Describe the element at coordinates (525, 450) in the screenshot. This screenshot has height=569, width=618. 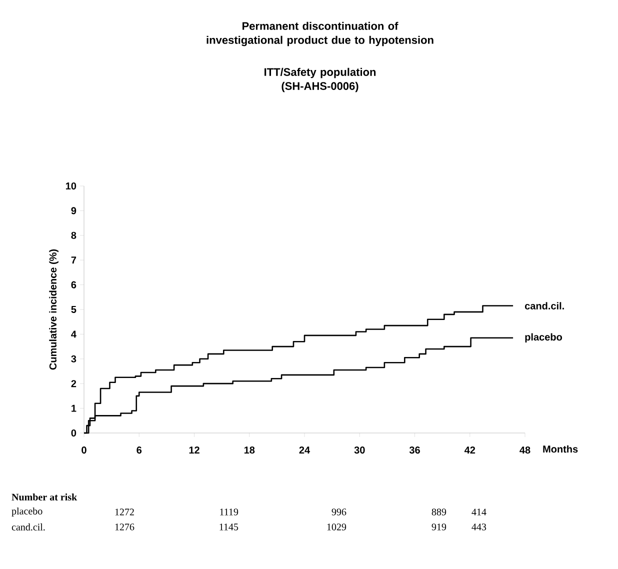
I see `x-tick-label: 48` at that location.